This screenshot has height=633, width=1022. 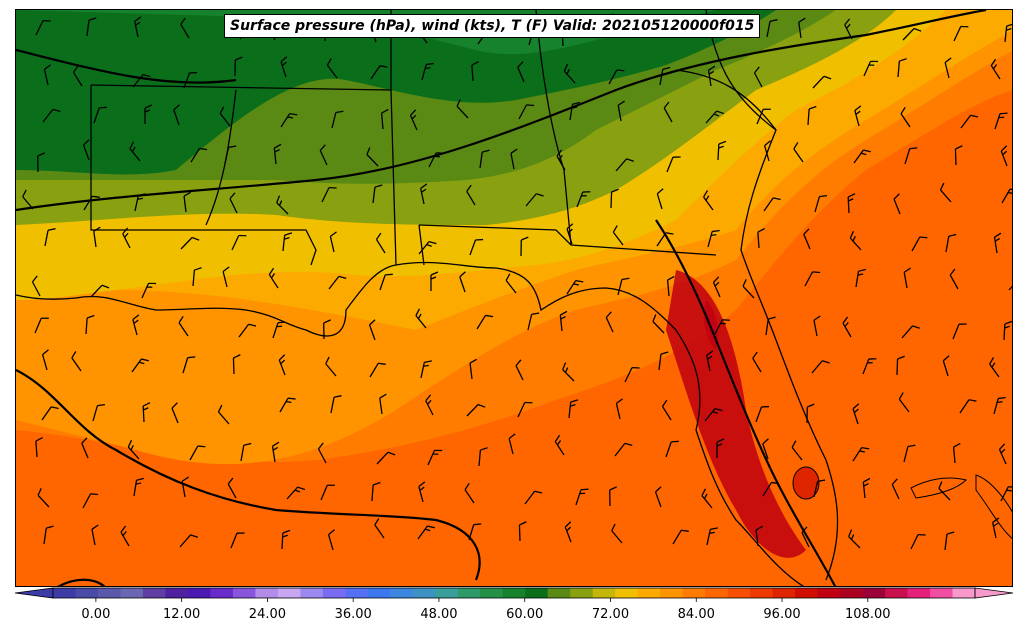 I want to click on colorbar-tick-label: 96.00, so click(x=782, y=614).